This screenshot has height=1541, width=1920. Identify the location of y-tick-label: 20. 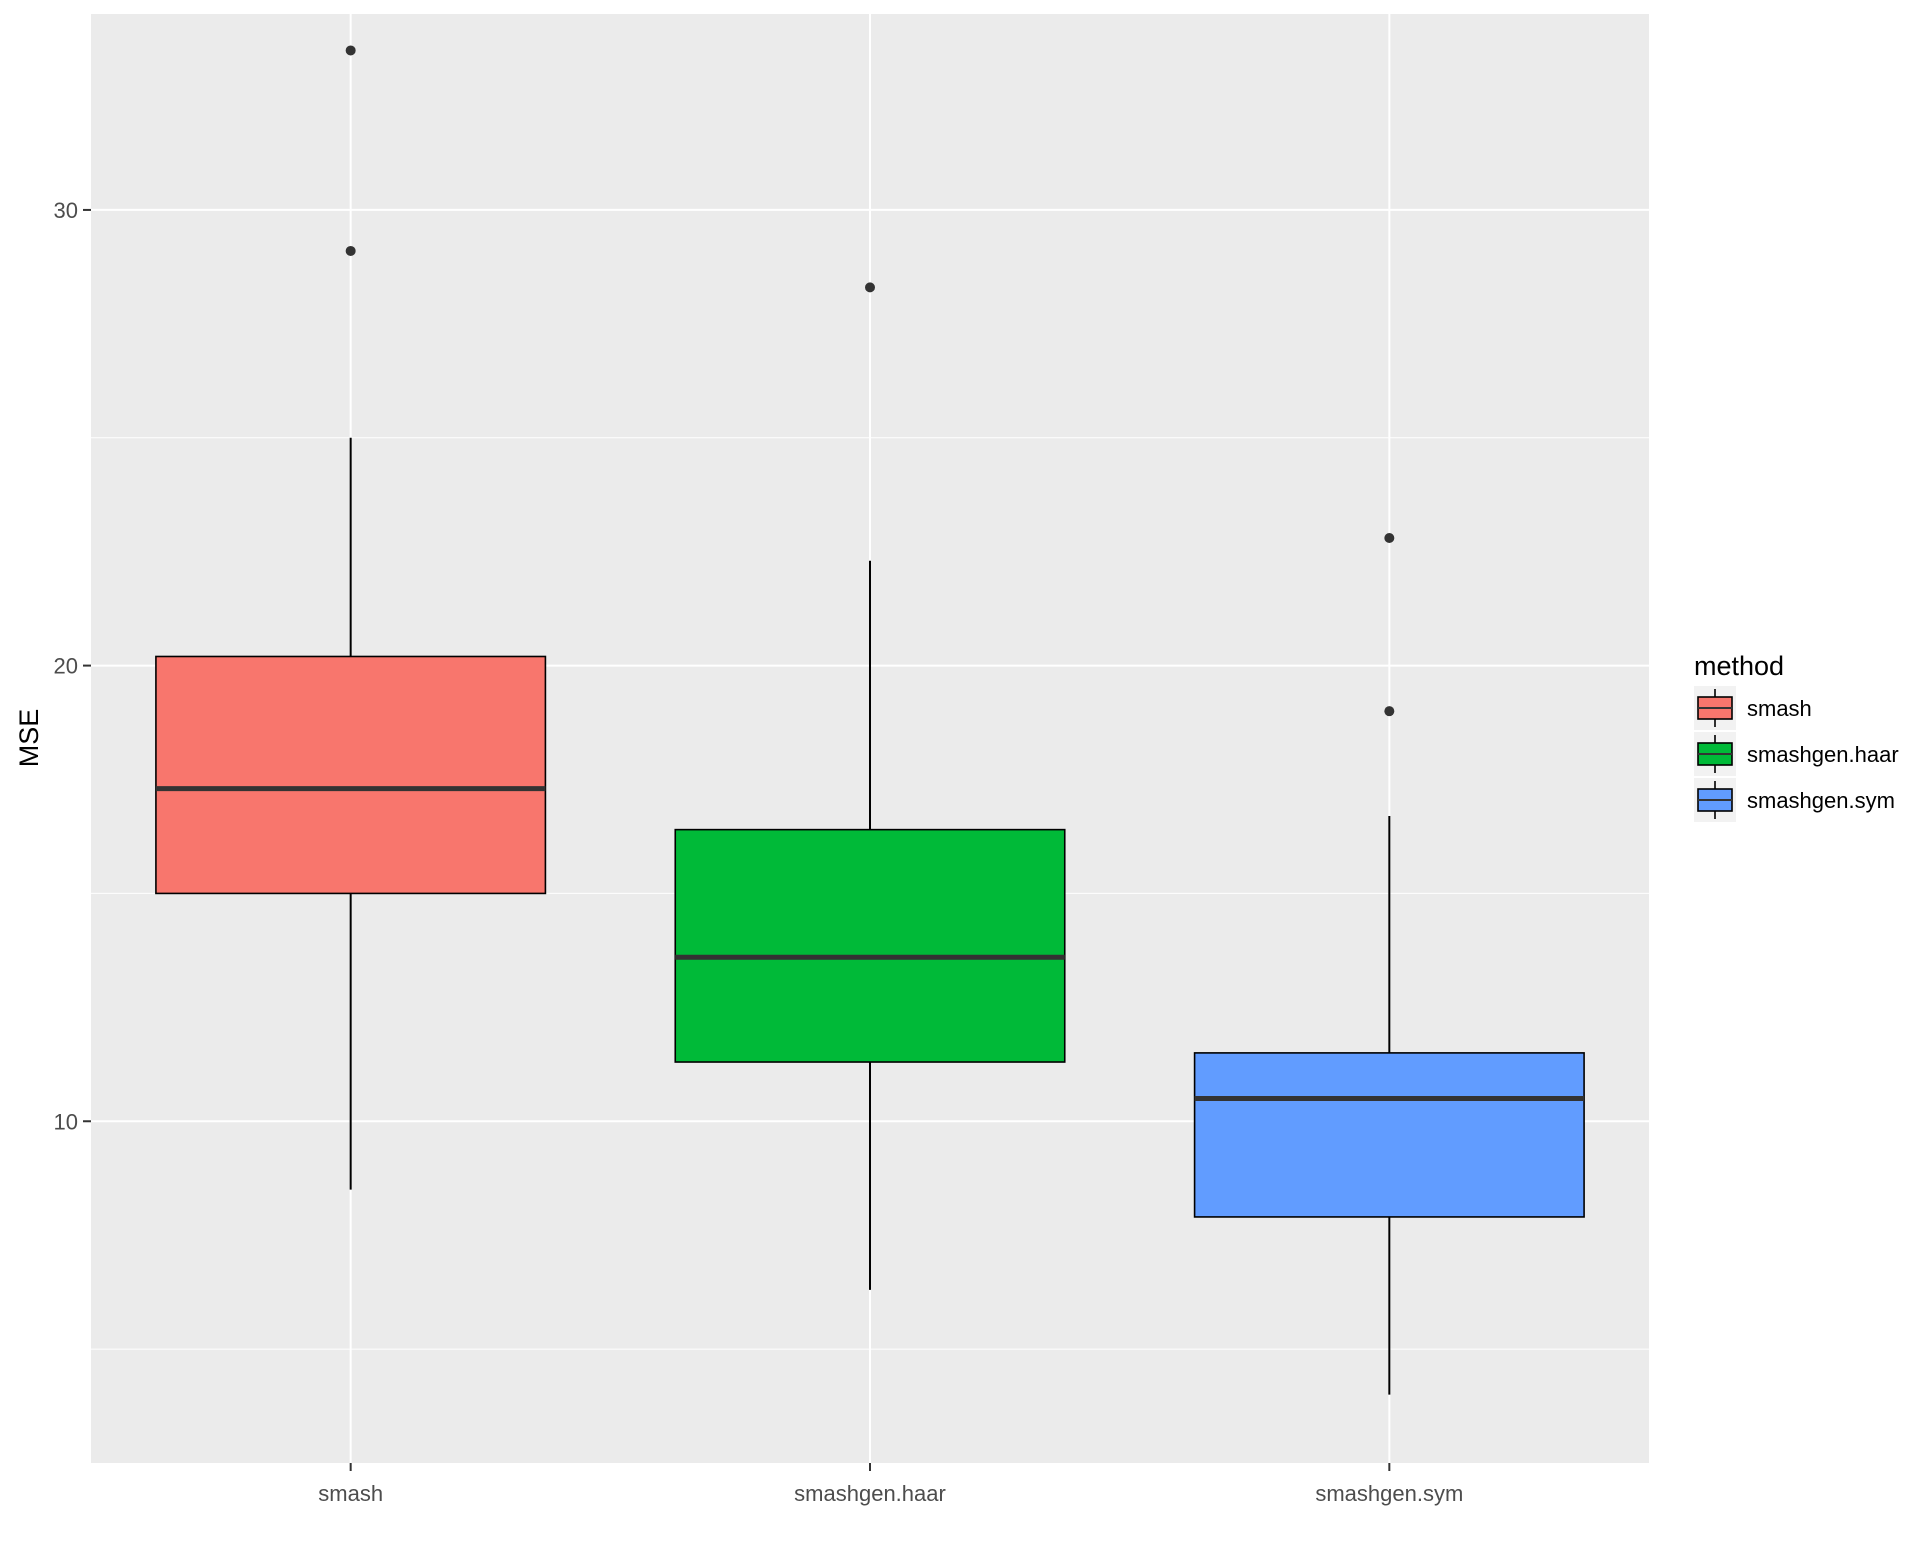
(66, 666).